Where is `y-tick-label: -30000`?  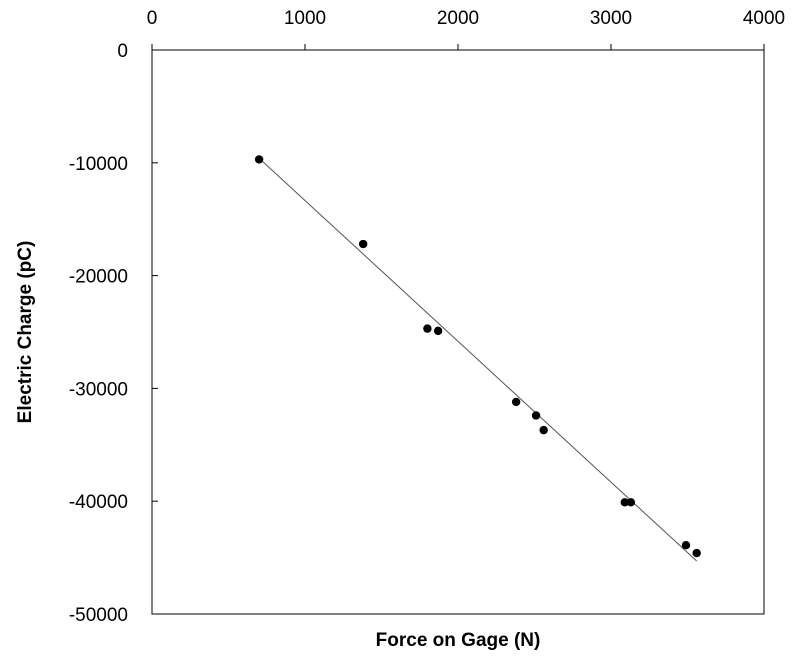
y-tick-label: -30000 is located at coordinates (98, 389).